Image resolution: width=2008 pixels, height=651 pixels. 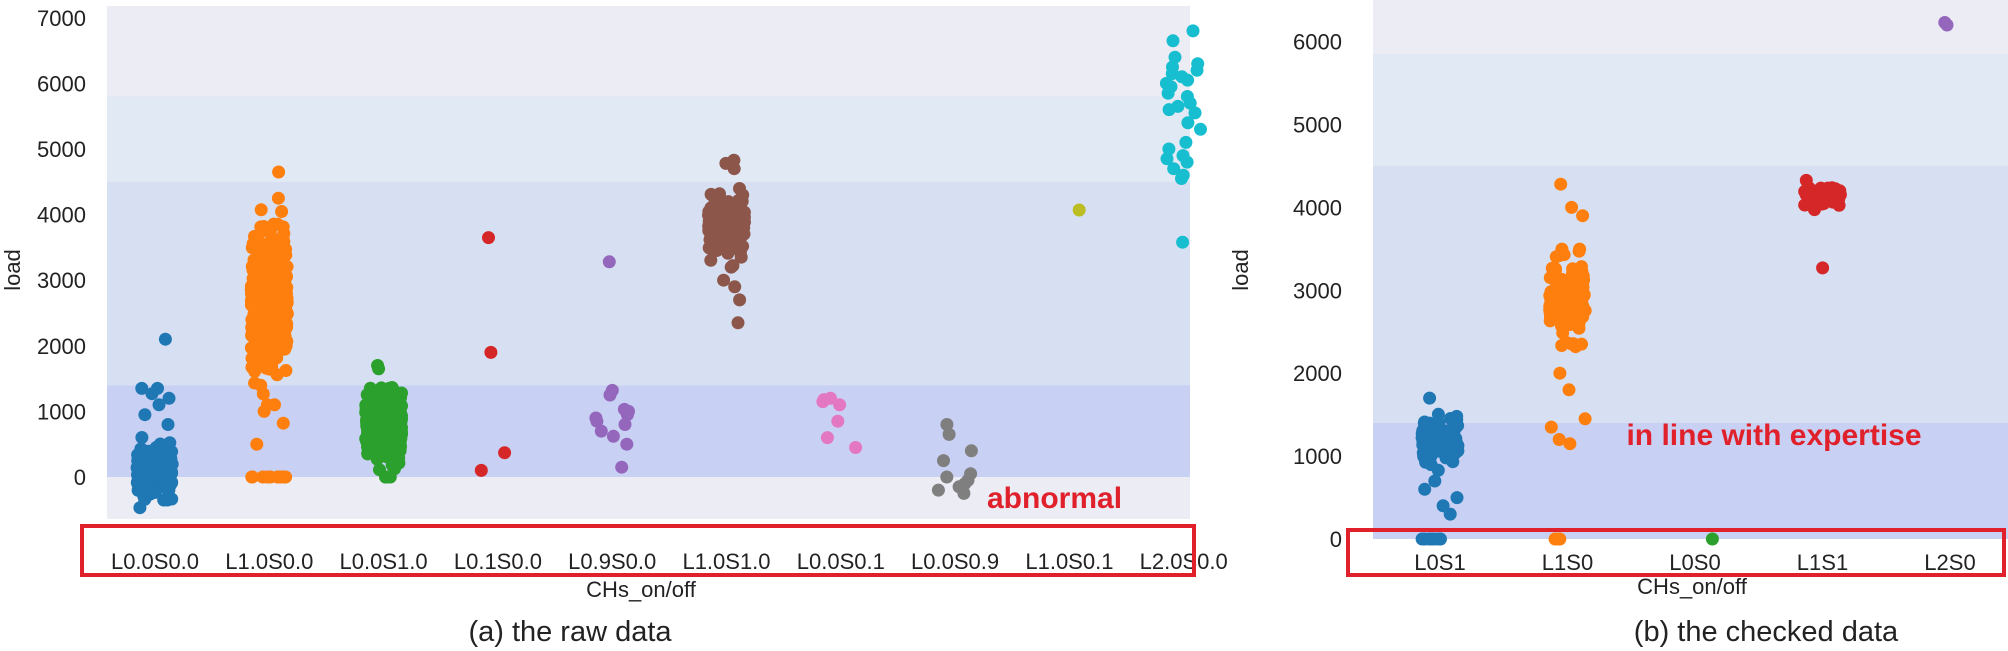 I want to click on y-tick-label: 4000, so click(x=1317, y=207).